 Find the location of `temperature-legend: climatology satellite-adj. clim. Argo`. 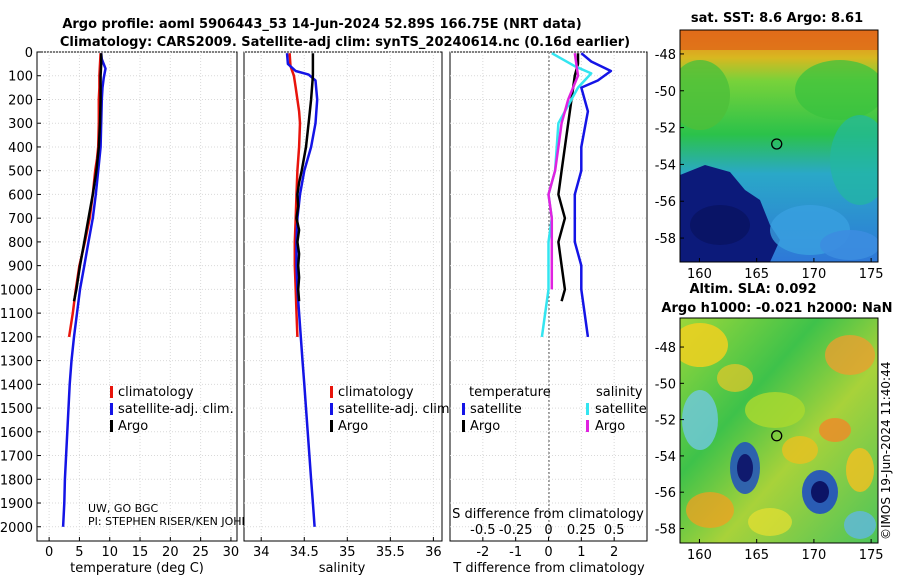

temperature-legend: climatology satellite-adj. clim. Argo is located at coordinates (172, 409).